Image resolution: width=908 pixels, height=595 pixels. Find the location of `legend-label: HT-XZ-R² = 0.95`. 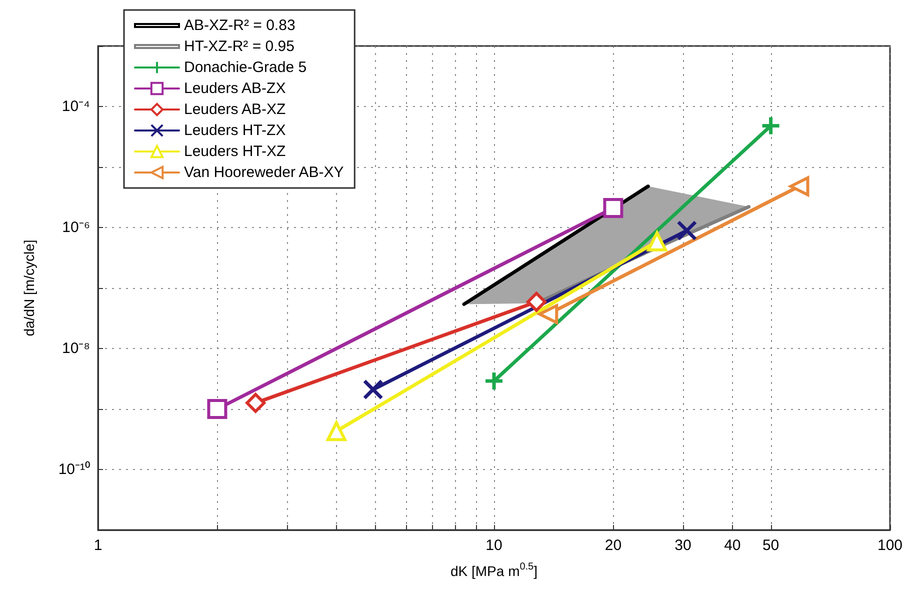

legend-label: HT-XZ-R² = 0.95 is located at coordinates (239, 46).